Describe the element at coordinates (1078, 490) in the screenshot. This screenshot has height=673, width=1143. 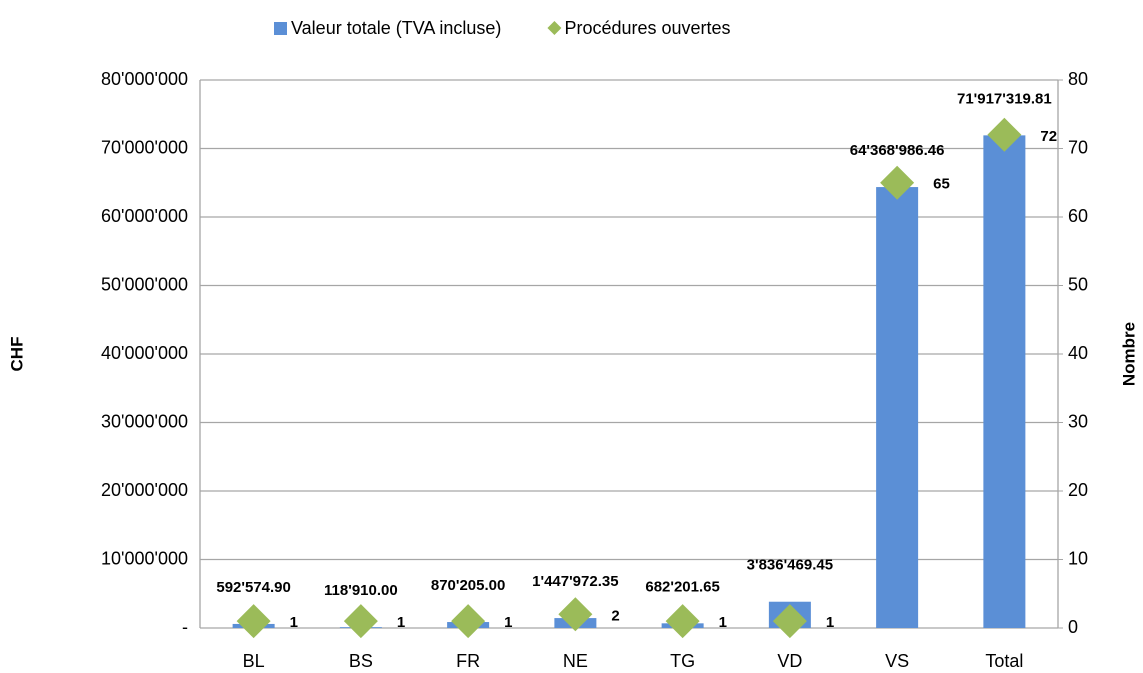
I see `y2-tick-label: 20` at that location.